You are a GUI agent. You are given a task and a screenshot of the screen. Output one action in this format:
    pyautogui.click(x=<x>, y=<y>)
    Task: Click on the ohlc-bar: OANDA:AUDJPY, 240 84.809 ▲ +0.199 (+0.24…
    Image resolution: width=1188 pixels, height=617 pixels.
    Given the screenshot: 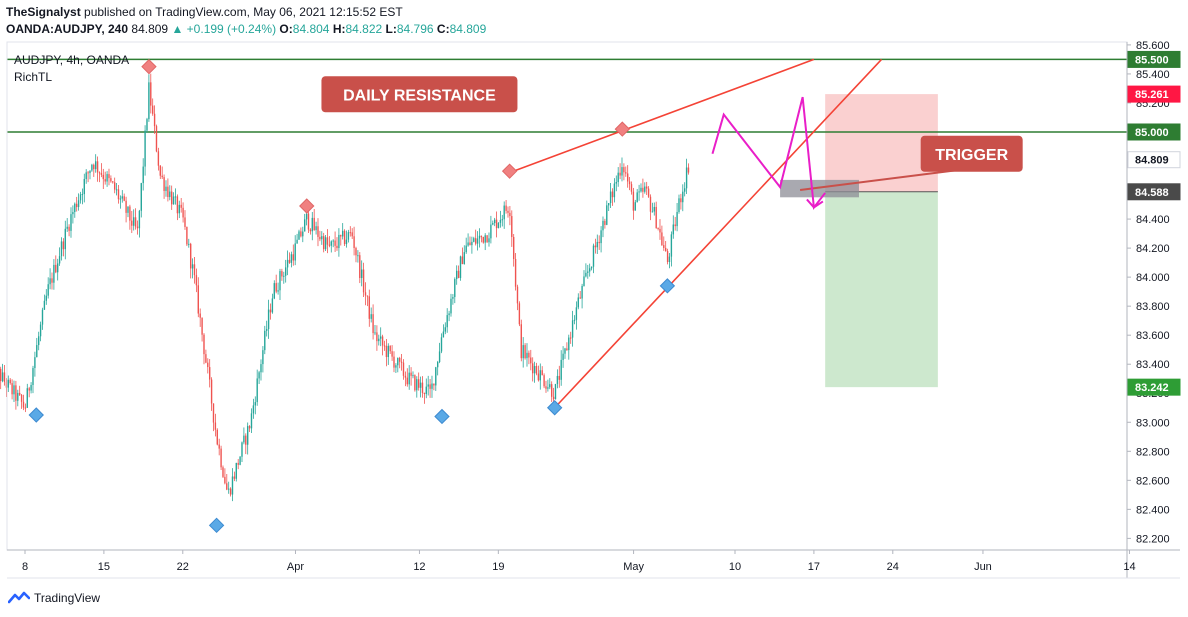 What is the action you would take?
    pyautogui.click(x=246, y=29)
    